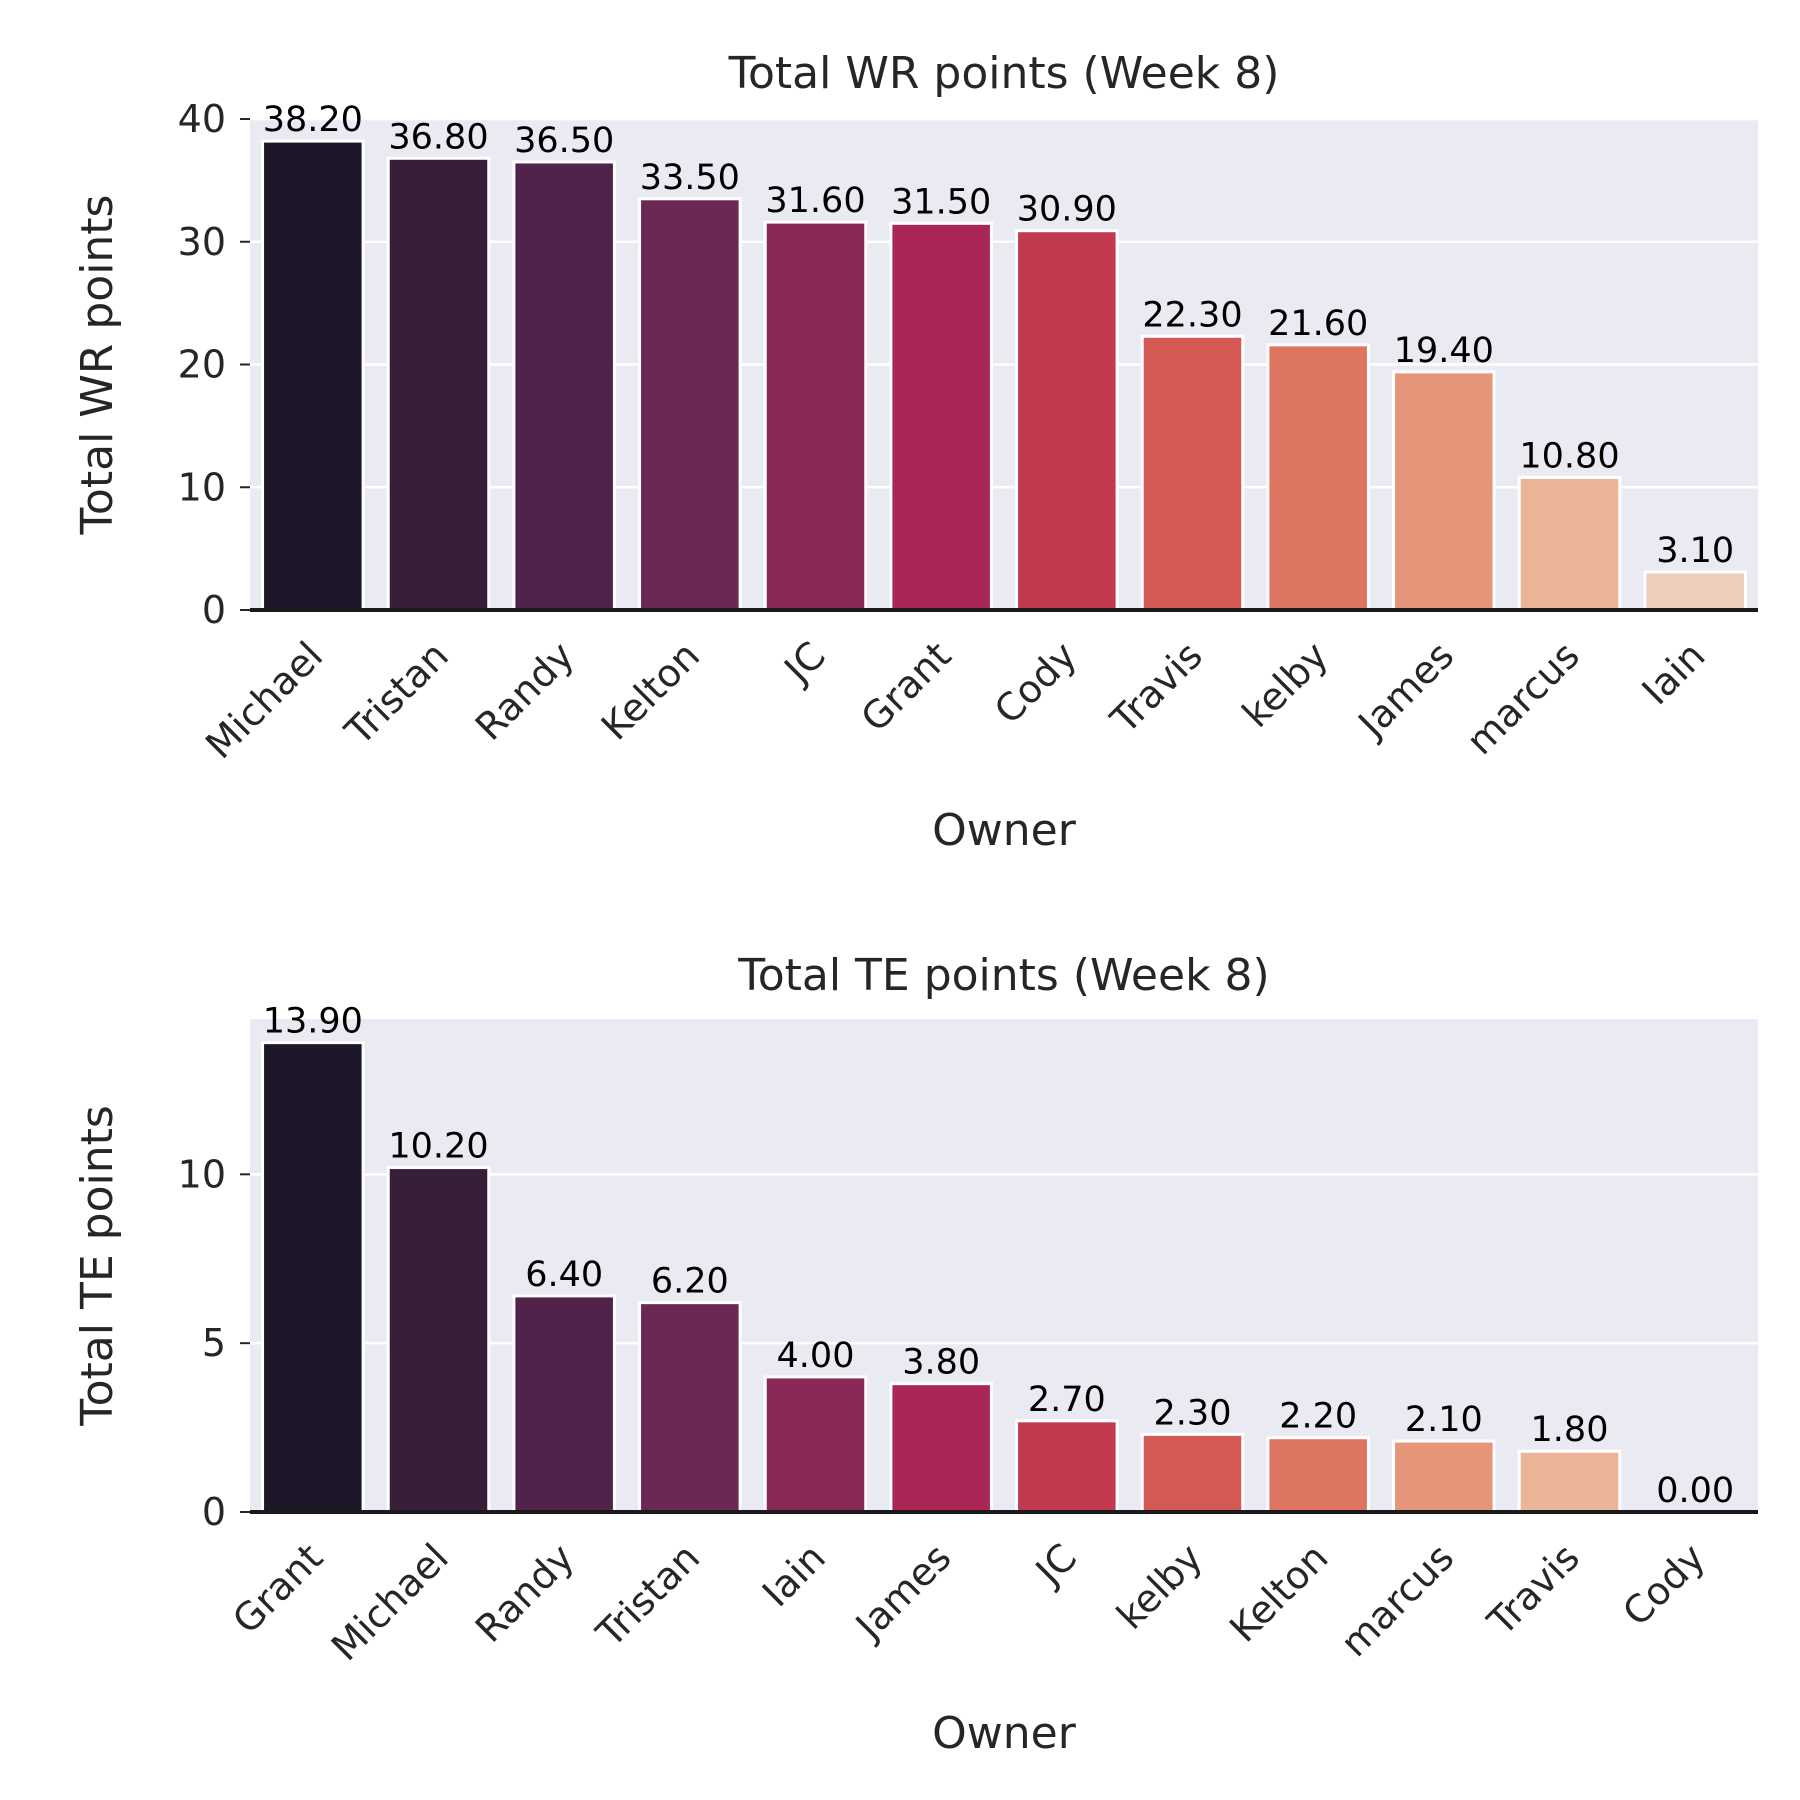  Describe the element at coordinates (564, 141) in the screenshot. I see `value-label: 36.50` at that location.